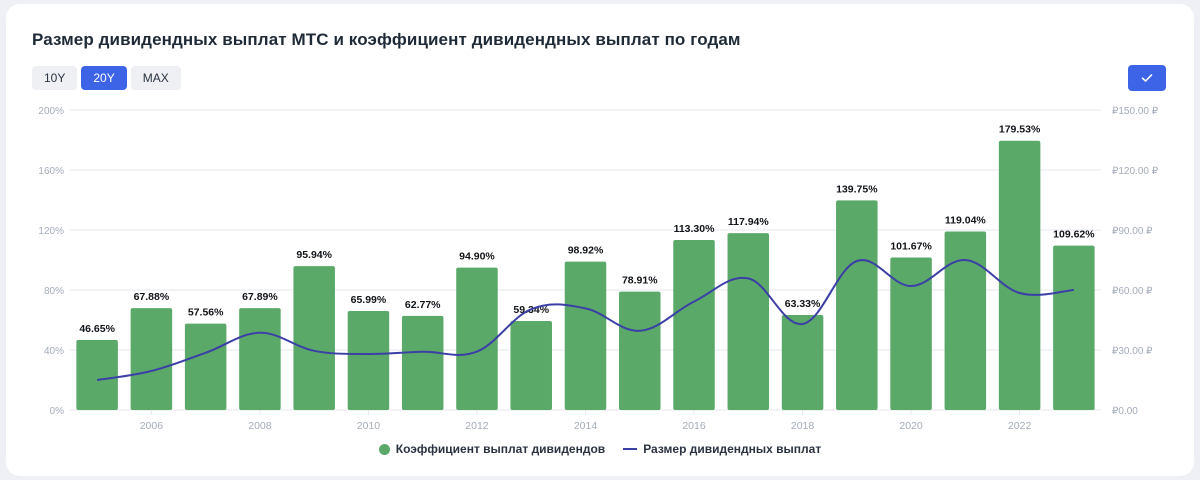 The width and height of the screenshot is (1200, 480). What do you see at coordinates (54, 351) in the screenshot?
I see `y-left-tick-label: 40%` at bounding box center [54, 351].